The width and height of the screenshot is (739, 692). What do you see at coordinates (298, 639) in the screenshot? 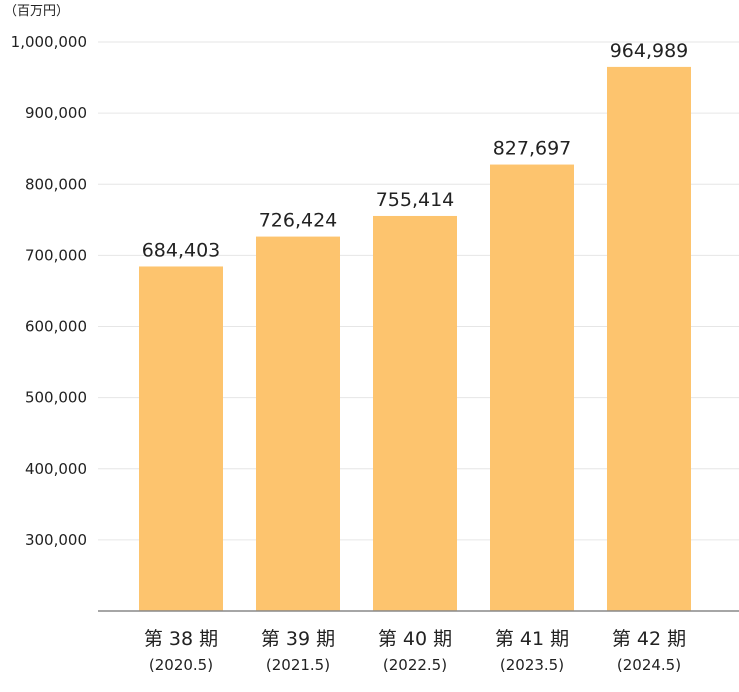
I see `x-category-label: 第 39 期` at bounding box center [298, 639].